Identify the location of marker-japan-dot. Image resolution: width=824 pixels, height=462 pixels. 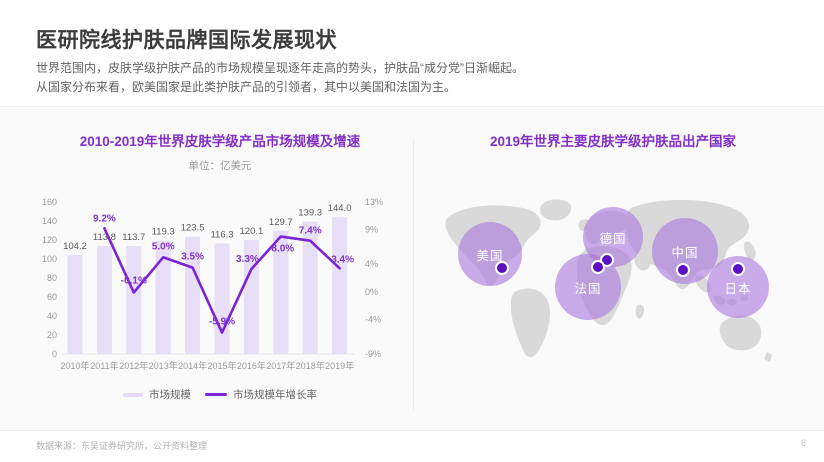
(738, 269).